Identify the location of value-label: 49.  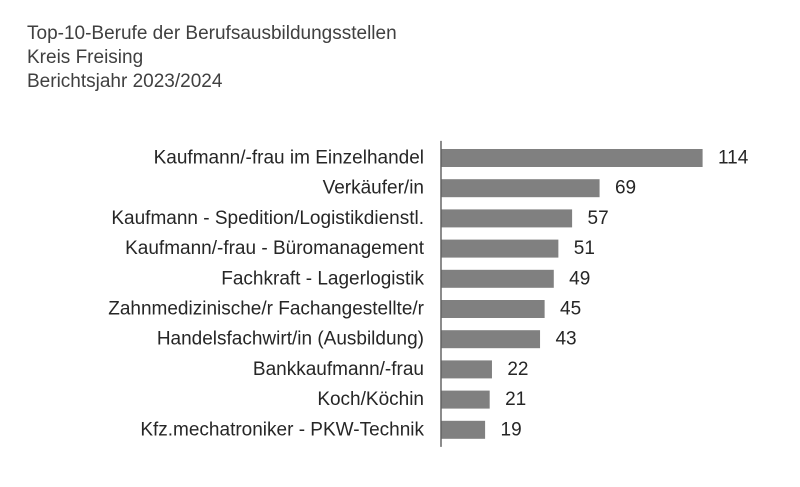
(579, 278).